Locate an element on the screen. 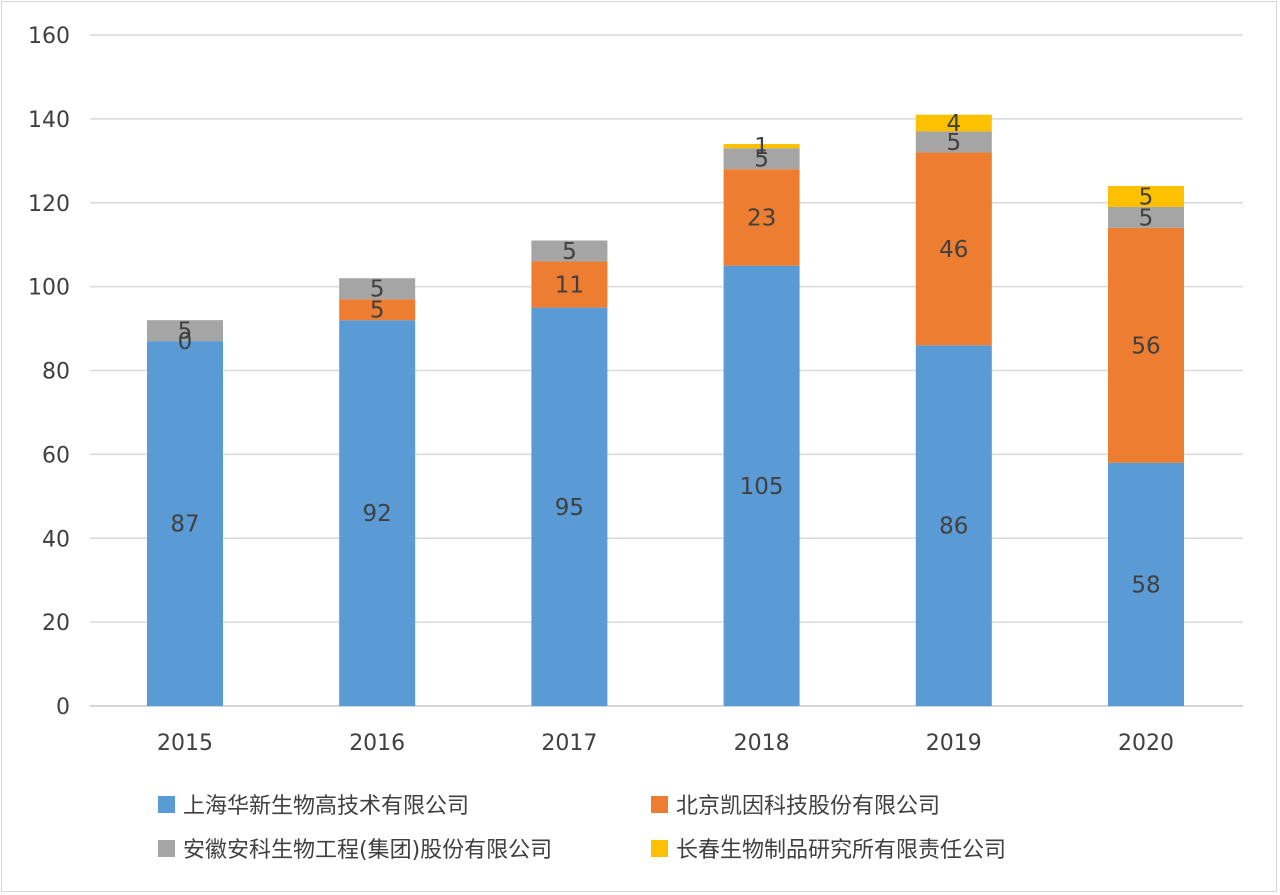 This screenshot has width=1280, height=895. data-label-2016-series-2: 5 is located at coordinates (377, 311).